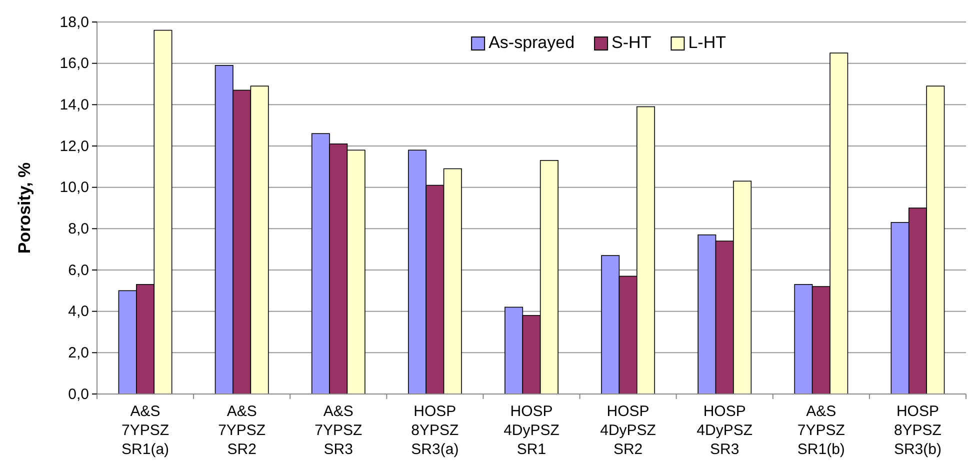 This screenshot has width=972, height=476. What do you see at coordinates (531, 42) in the screenshot?
I see `legend-label: As-sprayed` at bounding box center [531, 42].